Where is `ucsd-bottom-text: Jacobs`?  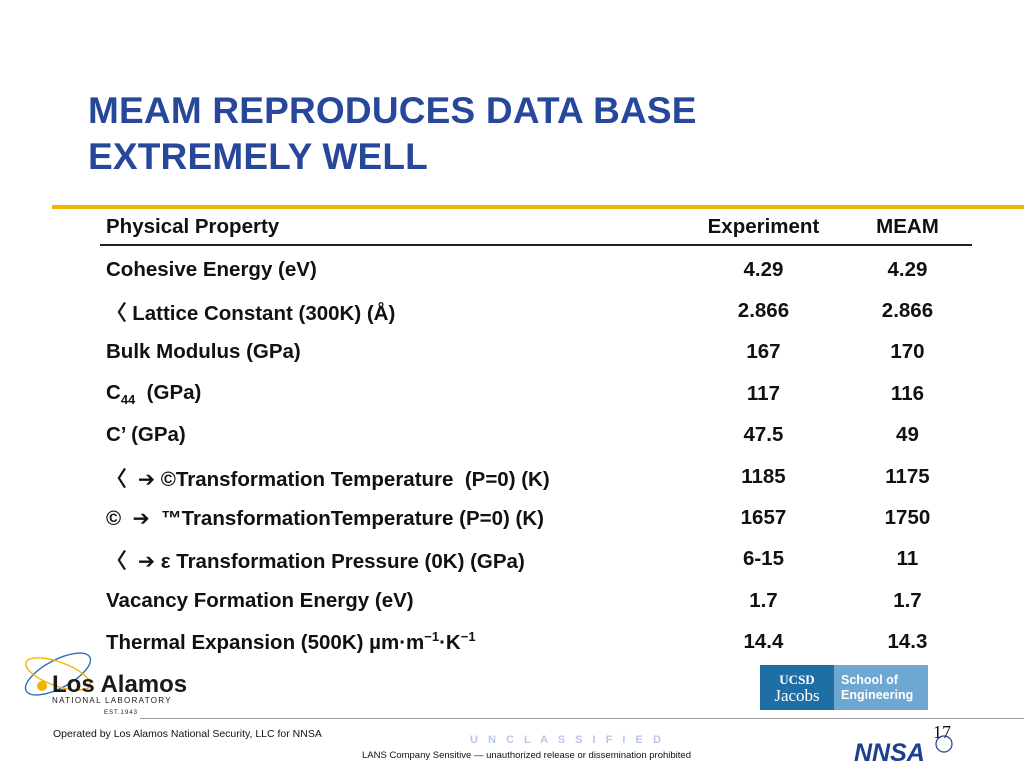
ucsd-bottom-text: Jacobs is located at coordinates (797, 695).